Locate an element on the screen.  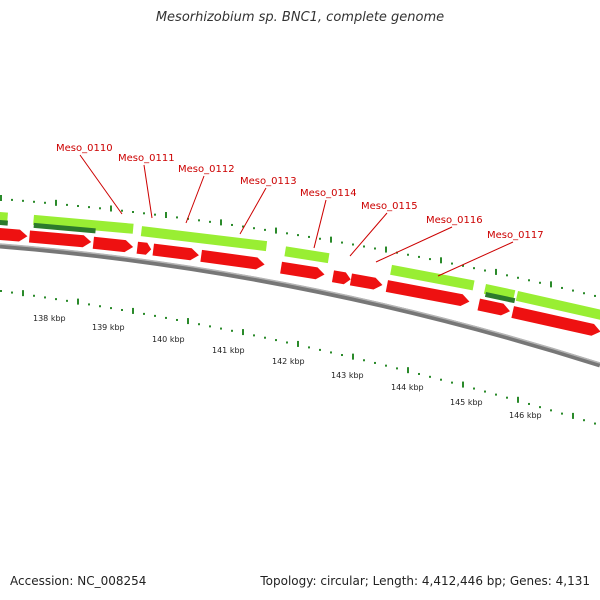
gene-label: Meso_0114 is located at coordinates (328, 193).